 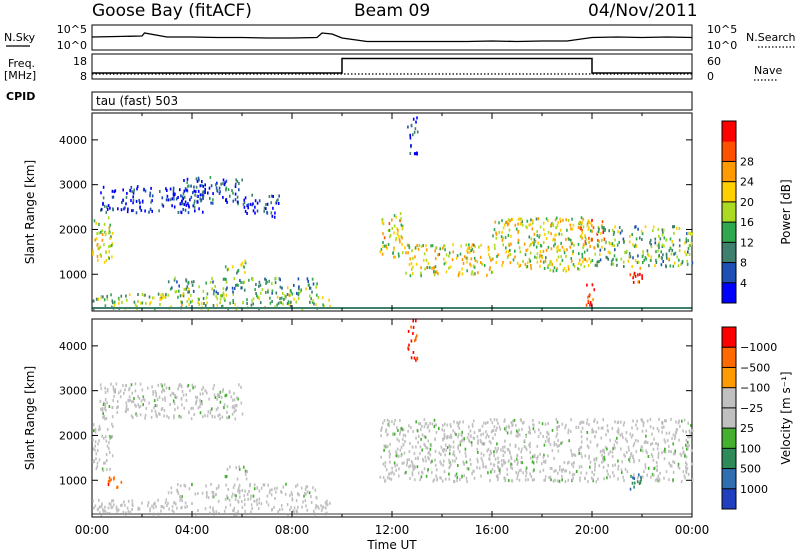 I want to click on y-tick-label: 3000, so click(x=73, y=185).